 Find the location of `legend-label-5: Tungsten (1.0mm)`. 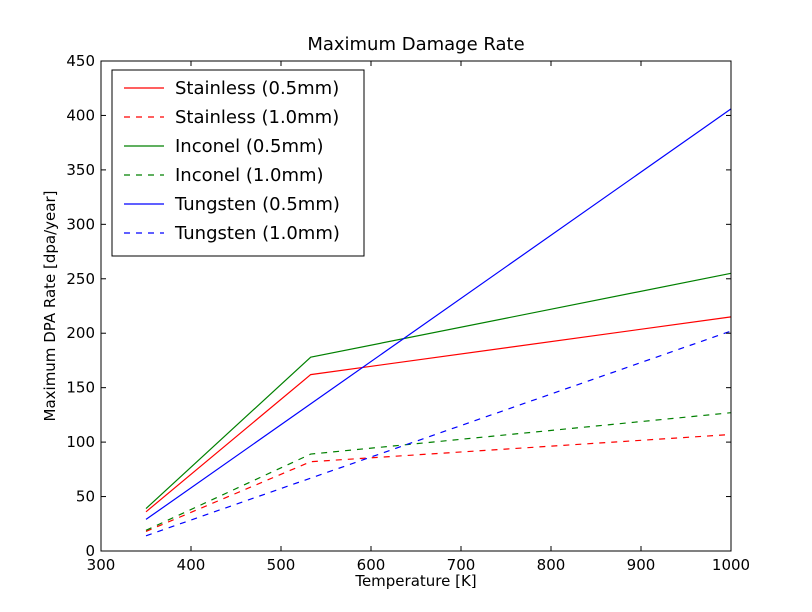

legend-label-5: Tungsten (1.0mm) is located at coordinates (257, 233).